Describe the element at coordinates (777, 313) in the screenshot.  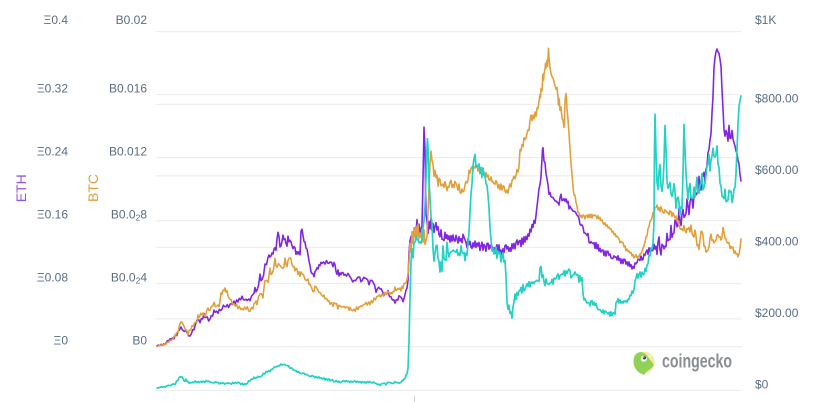
I see `svg-text: $200.00` at that location.